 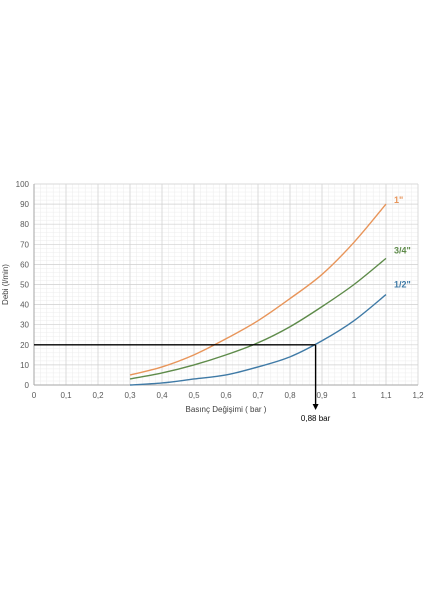 I want to click on x-tick-label: 0, so click(x=34, y=395).